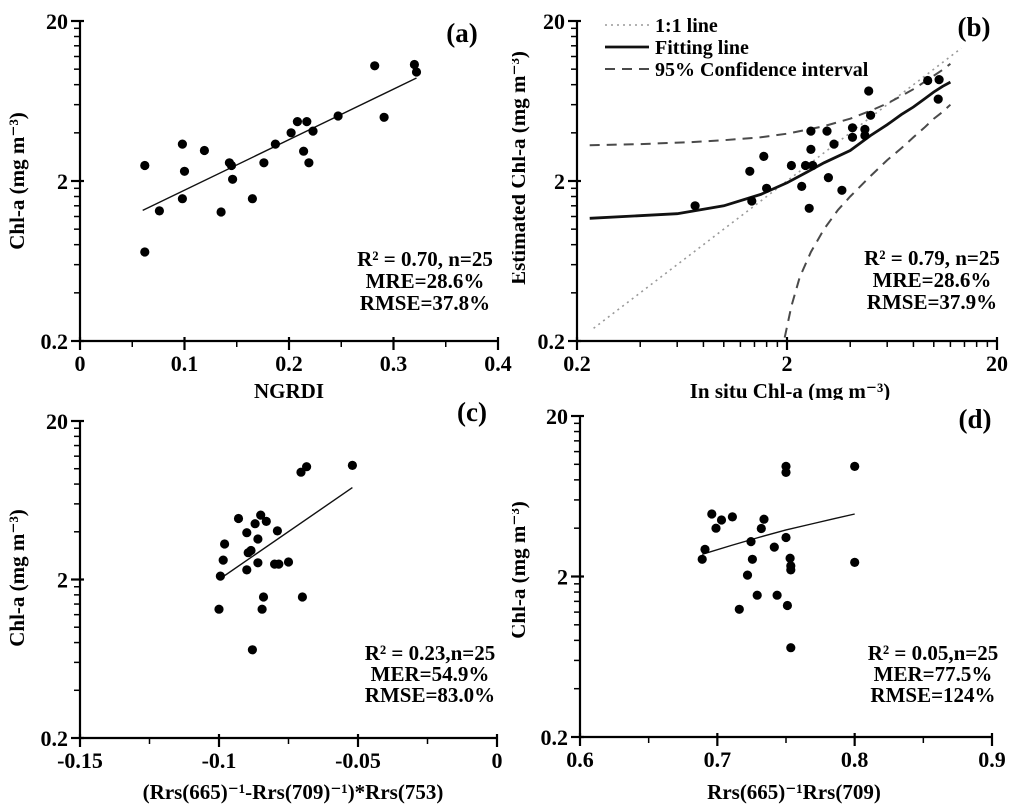 The height and width of the screenshot is (809, 1024). What do you see at coordinates (289, 363) in the screenshot?
I see `x-tick-label: 0.2` at bounding box center [289, 363].